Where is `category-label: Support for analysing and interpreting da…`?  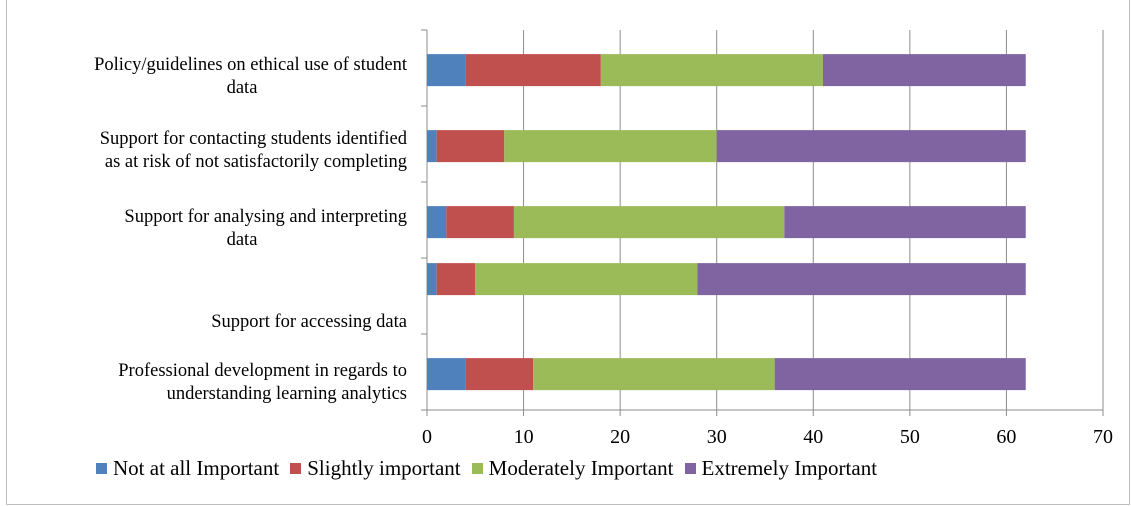 category-label: Support for analysing and interpreting da… is located at coordinates (203, 229).